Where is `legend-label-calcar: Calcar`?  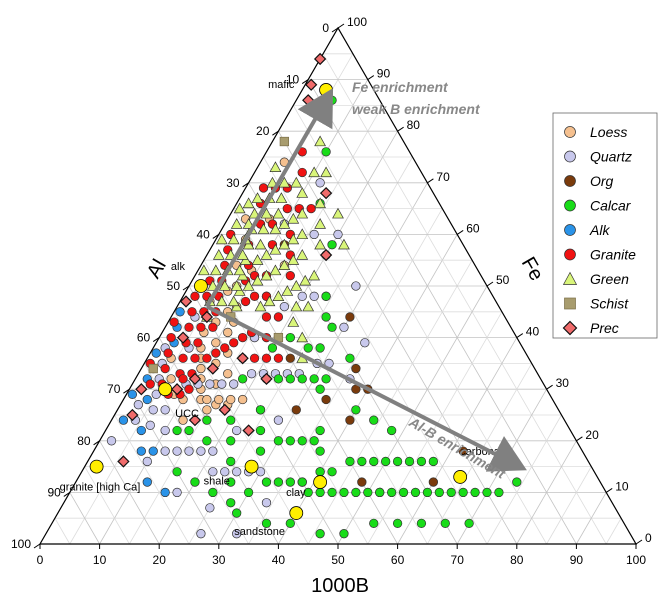 legend-label-calcar: Calcar is located at coordinates (611, 206).